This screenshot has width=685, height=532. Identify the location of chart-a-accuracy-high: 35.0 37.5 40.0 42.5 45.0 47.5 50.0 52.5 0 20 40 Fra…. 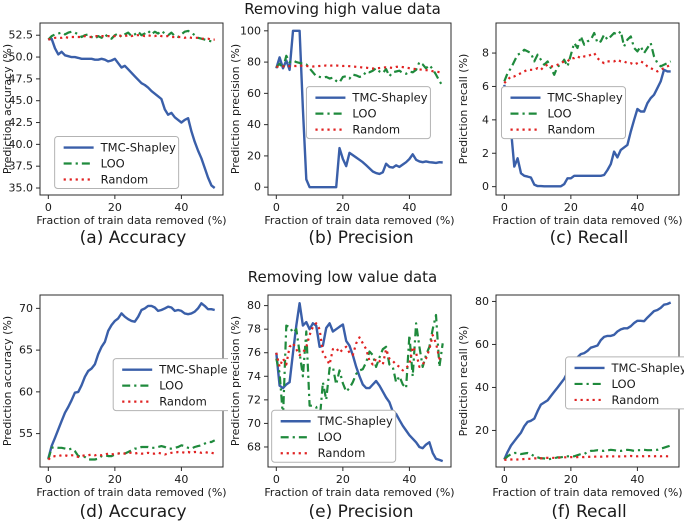
(114, 121).